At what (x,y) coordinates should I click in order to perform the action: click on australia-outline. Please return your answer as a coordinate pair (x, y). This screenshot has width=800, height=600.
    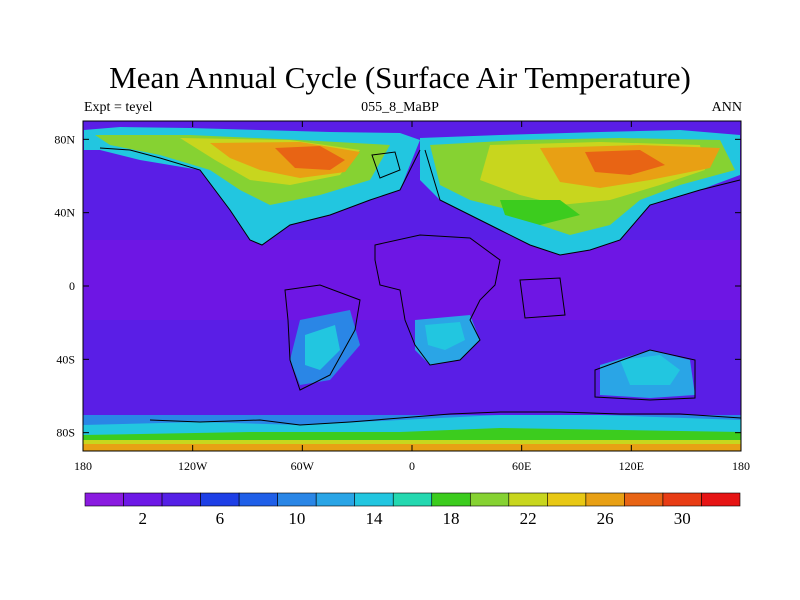
    Looking at the image, I should click on (645, 375).